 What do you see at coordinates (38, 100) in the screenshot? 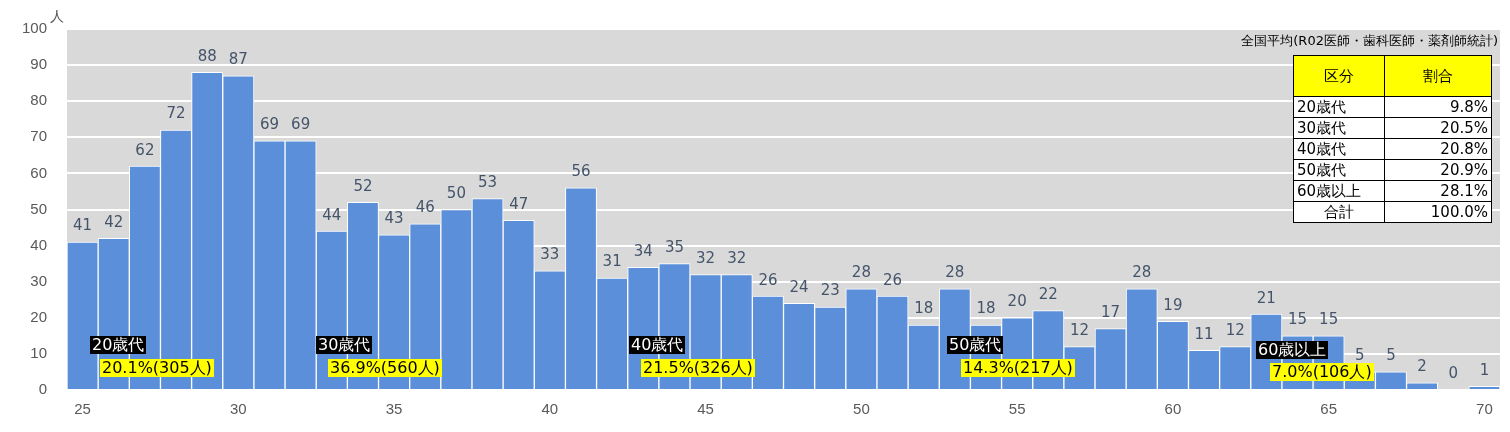
I see `y-tick-label: 80` at bounding box center [38, 100].